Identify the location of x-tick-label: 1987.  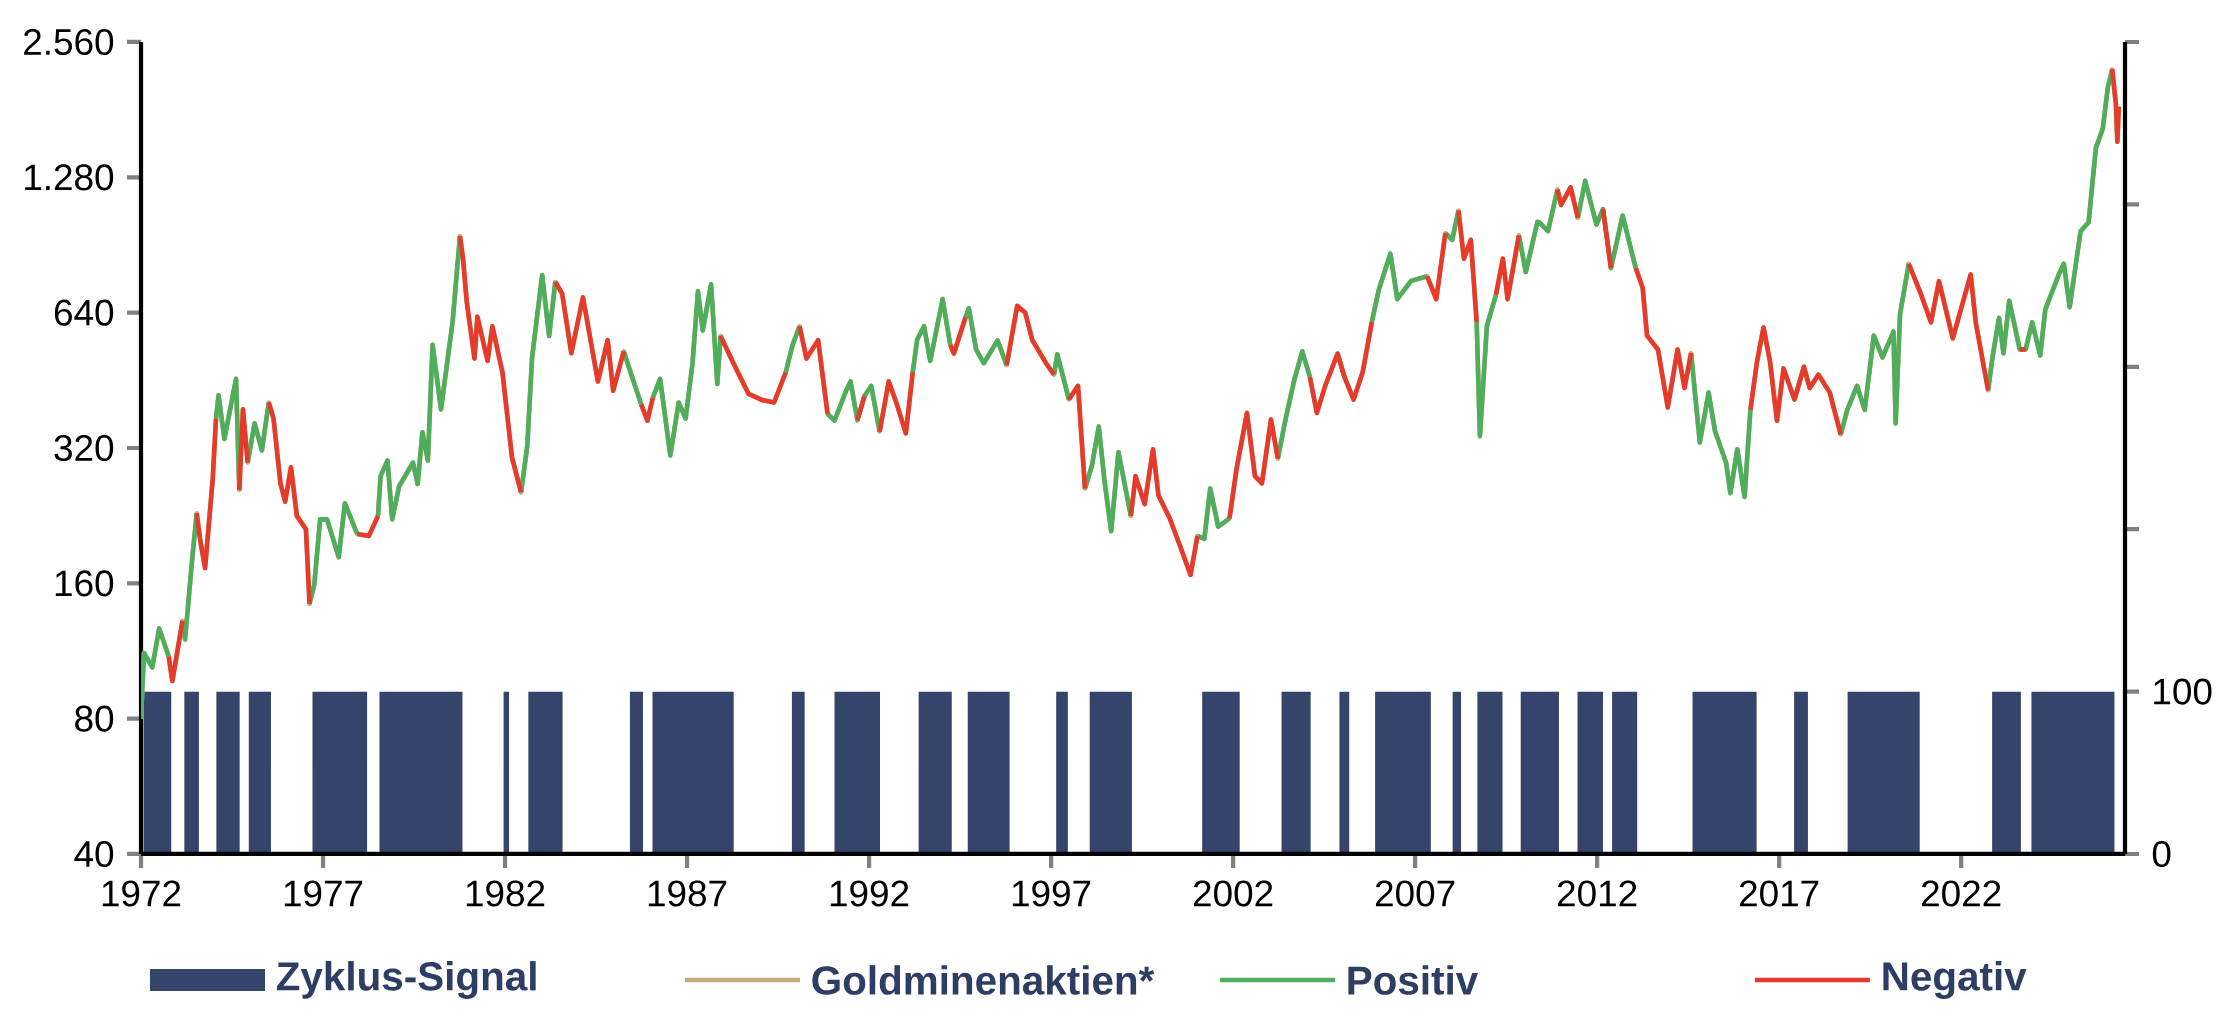
(687, 893).